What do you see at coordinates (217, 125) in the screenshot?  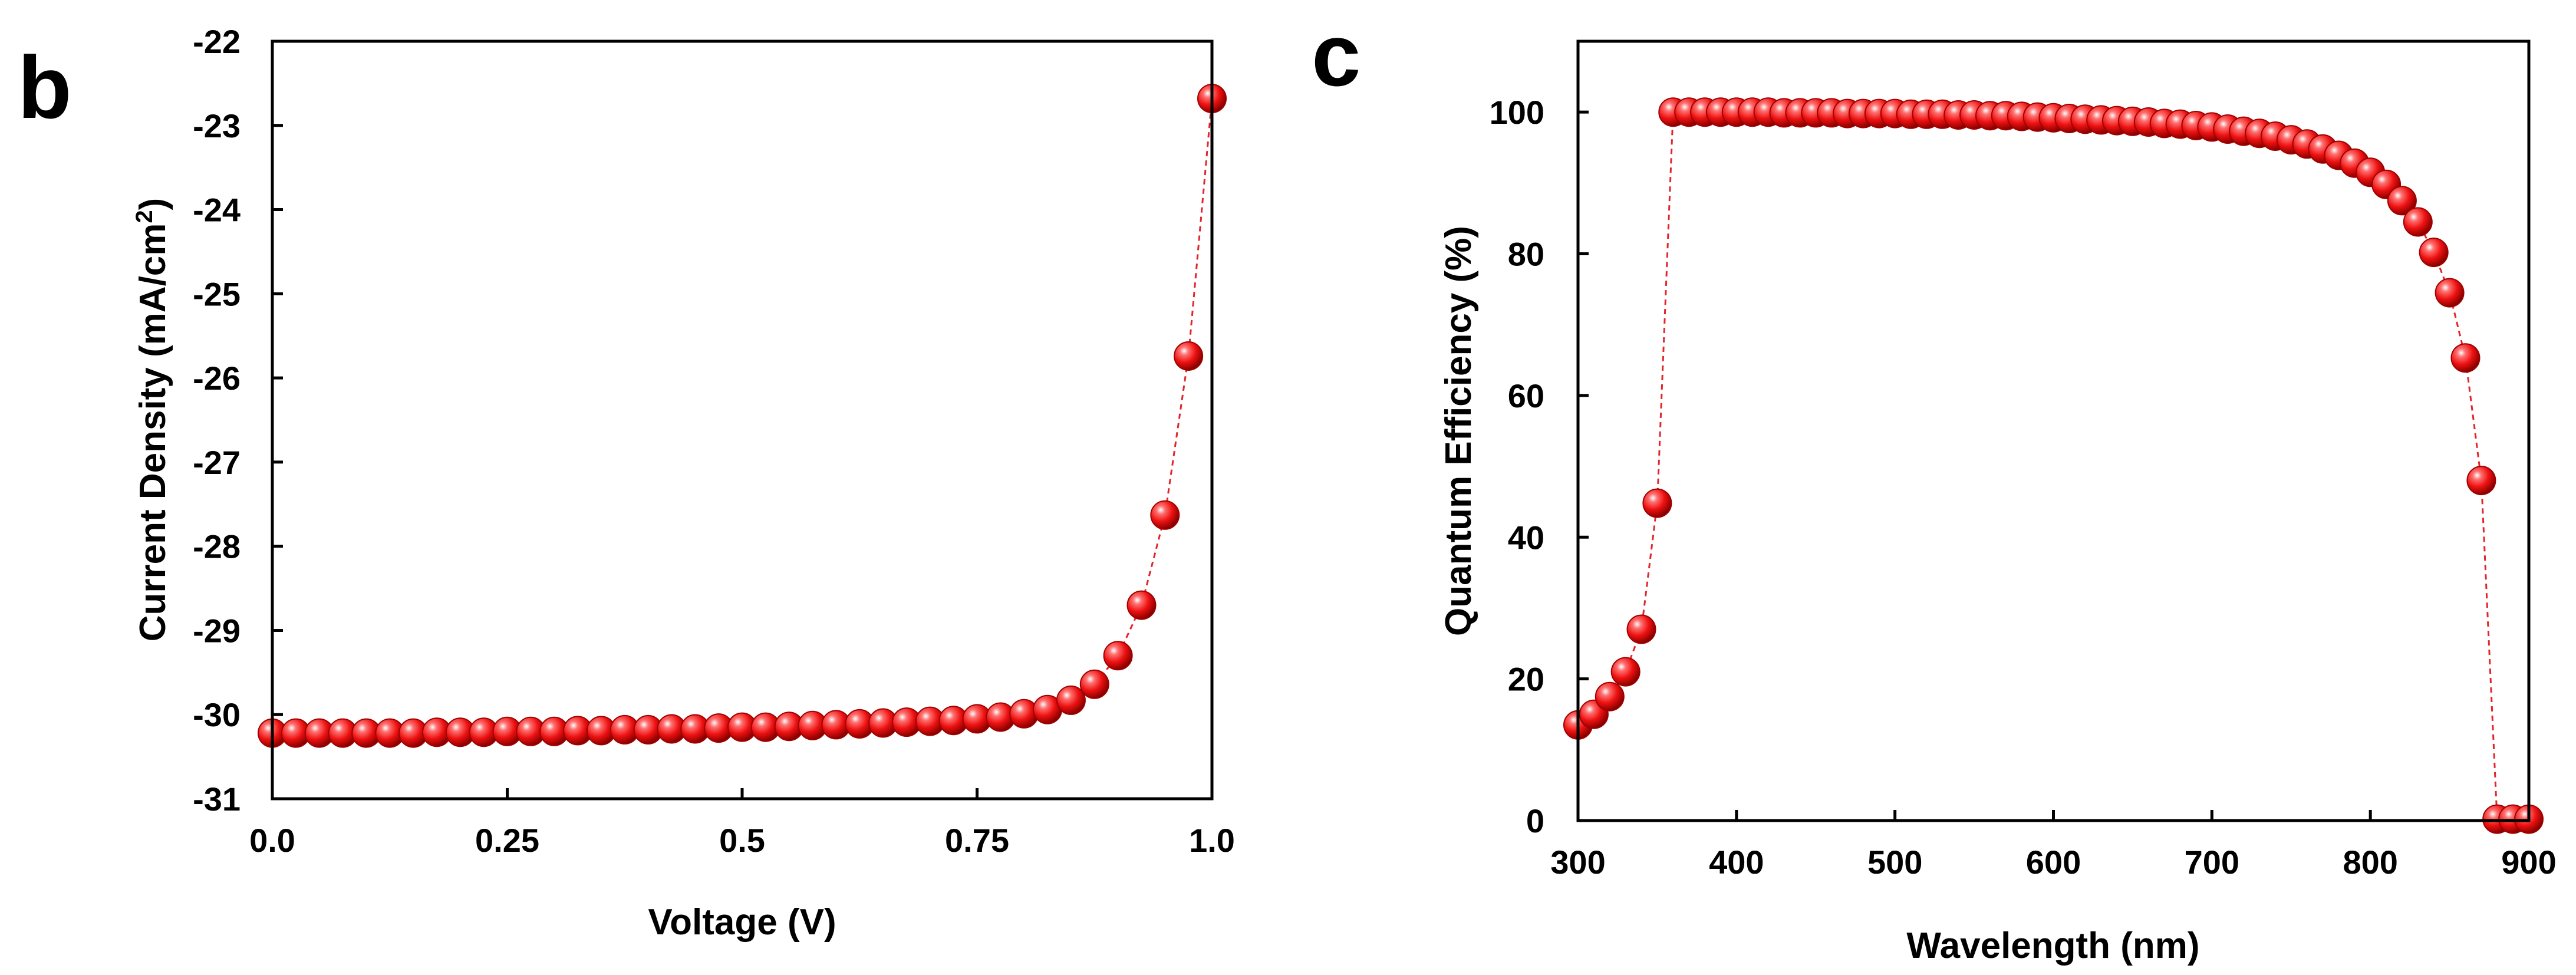 I see `b-y-tick-label: -23` at bounding box center [217, 125].